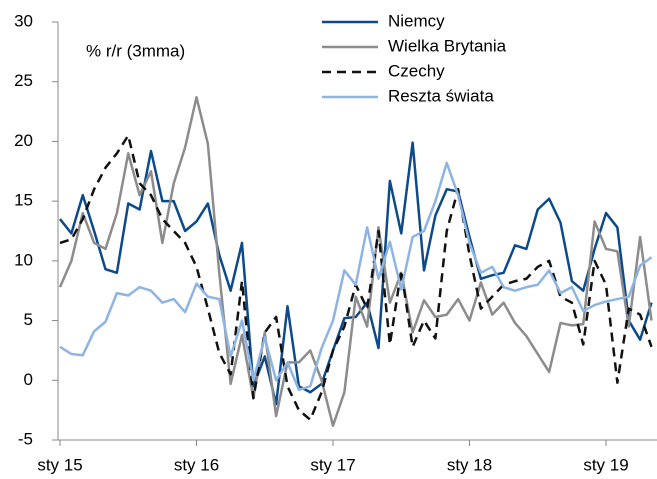  What do you see at coordinates (196, 464) in the screenshot?
I see `x-tick-label: sty 16` at bounding box center [196, 464].